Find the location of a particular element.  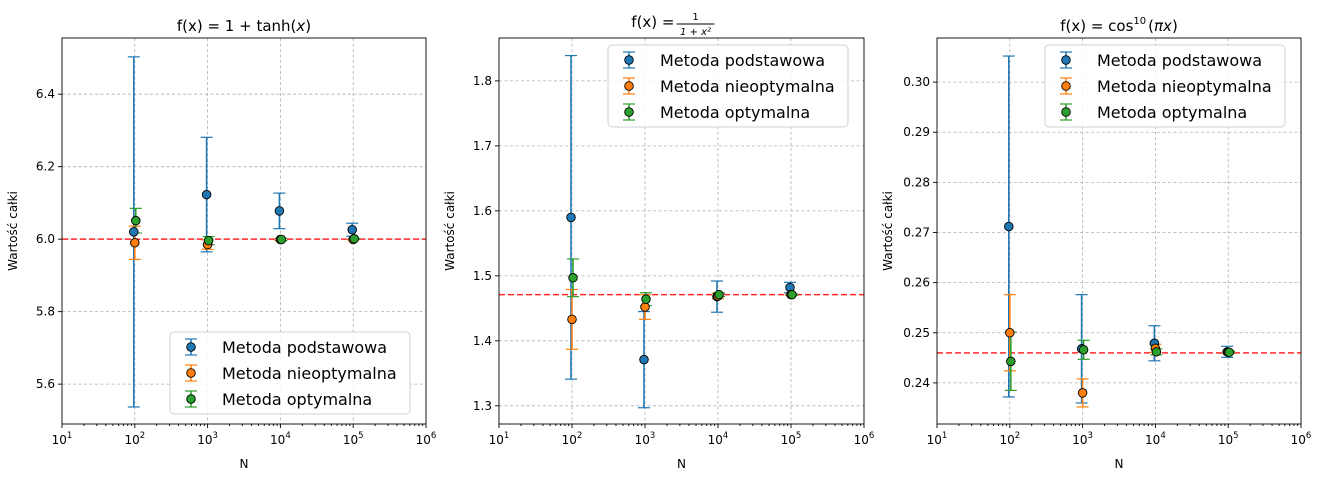

title-prefix: f(x) = is located at coordinates (652, 22).